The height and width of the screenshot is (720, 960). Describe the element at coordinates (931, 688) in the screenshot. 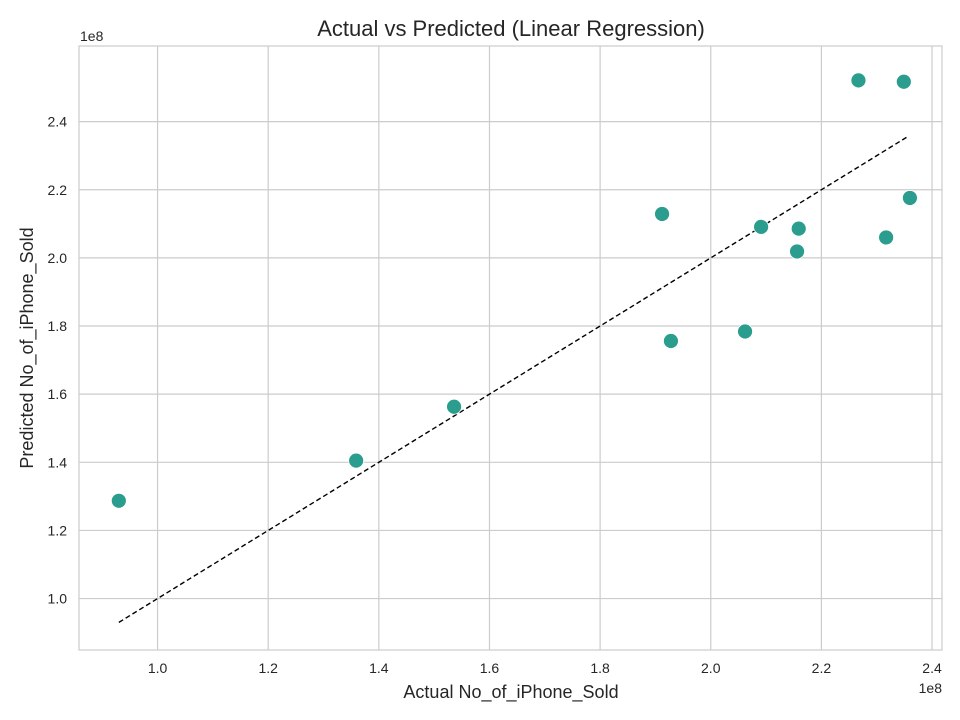

I see `x-offset-label: 1e8` at that location.